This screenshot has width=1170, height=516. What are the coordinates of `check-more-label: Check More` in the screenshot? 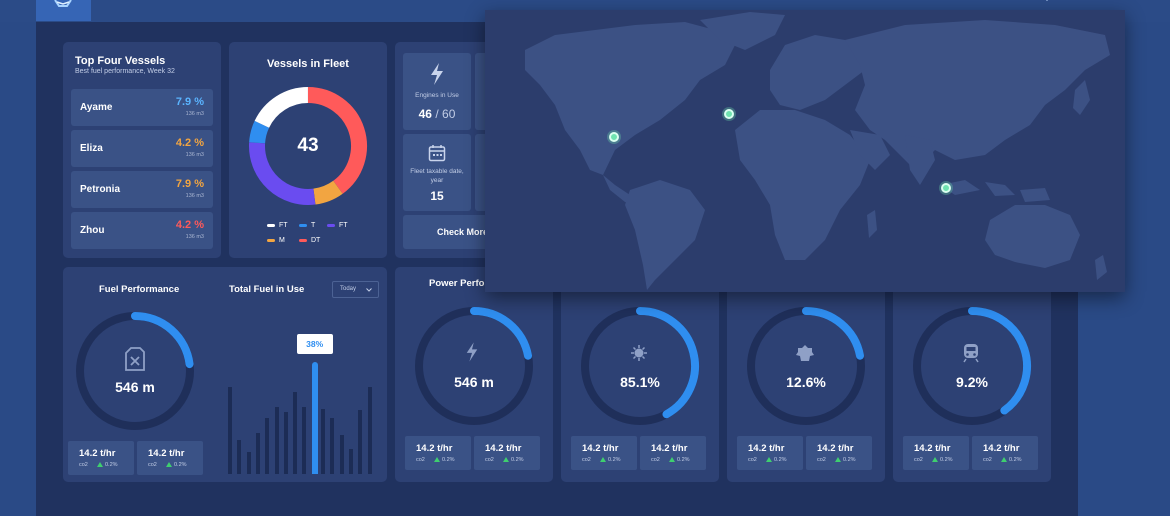 It's located at (463, 232).